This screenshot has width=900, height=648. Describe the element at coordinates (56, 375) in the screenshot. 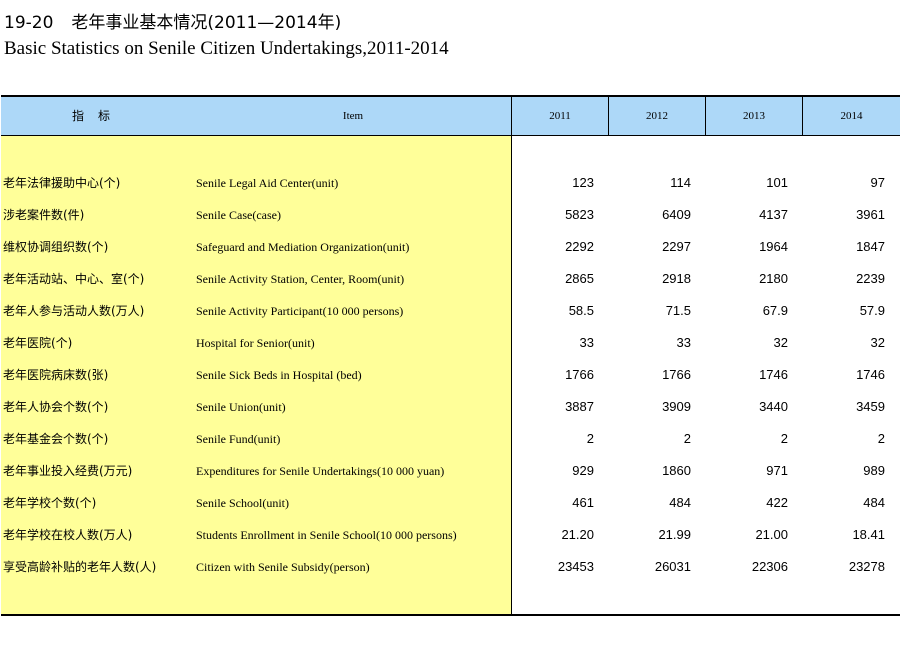

I see `row-label-cn: 老年医院病床数(张)` at that location.